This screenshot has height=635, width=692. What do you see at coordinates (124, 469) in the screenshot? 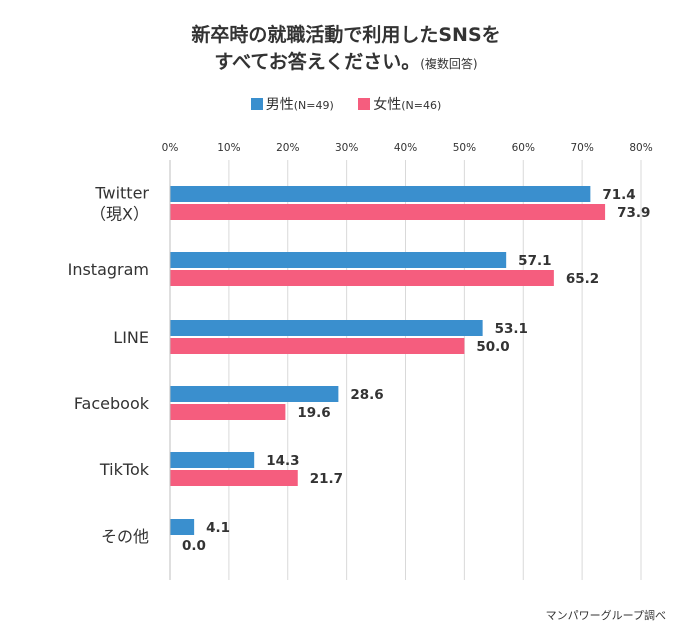
I see `category-label-4-0: TikTok` at bounding box center [124, 469].